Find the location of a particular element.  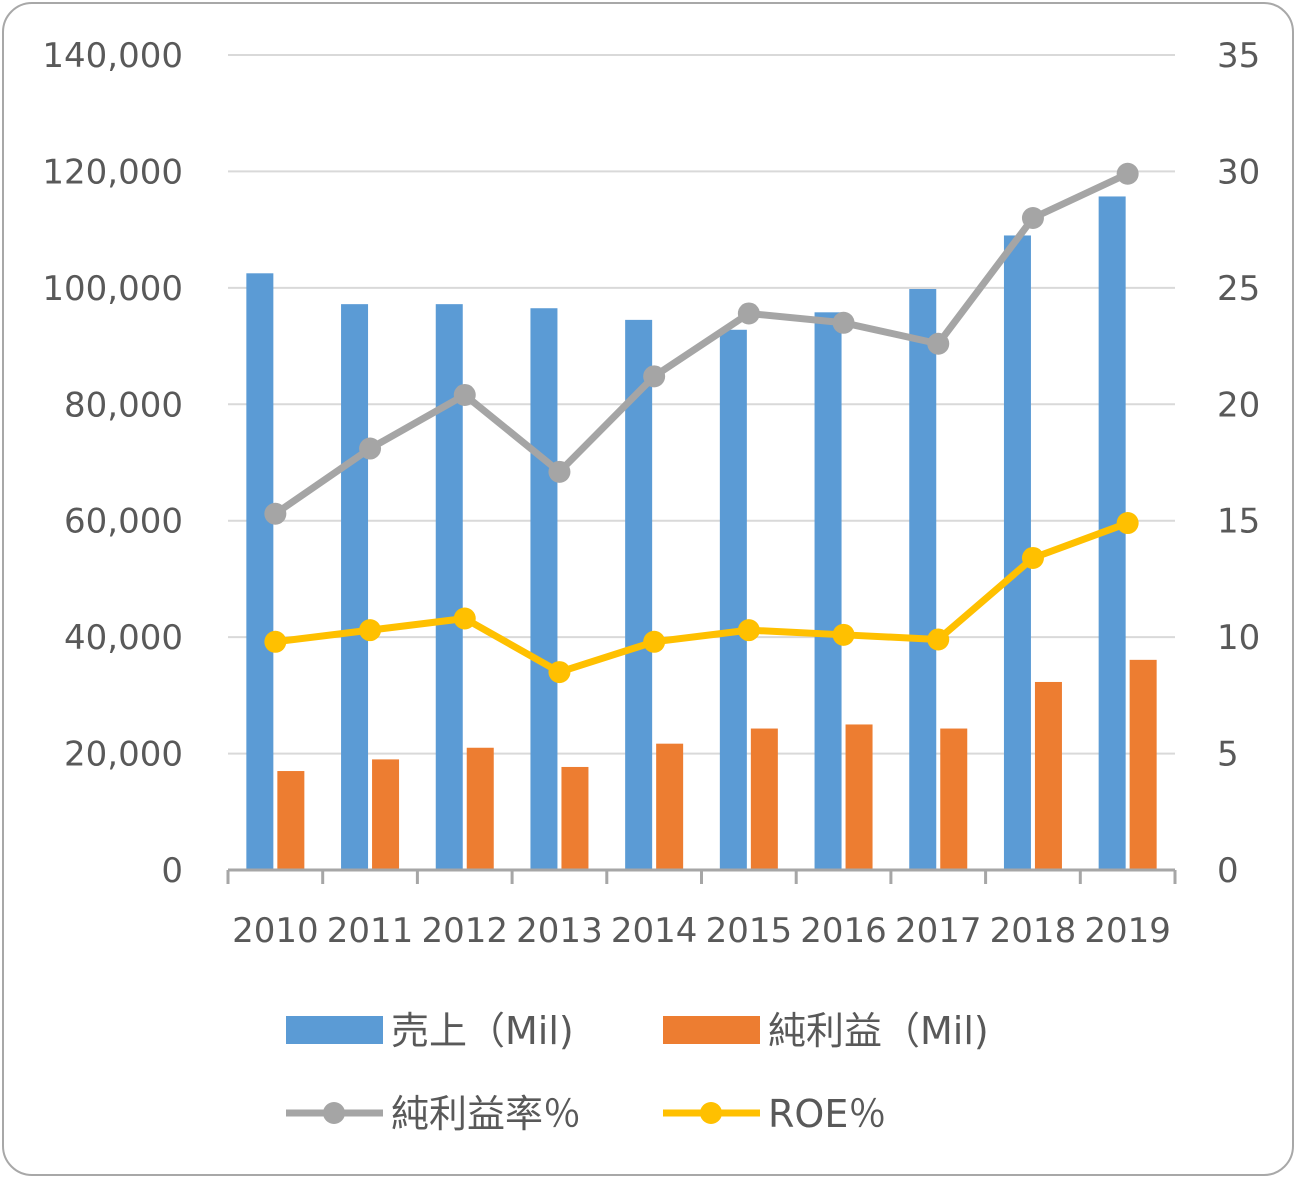

y-right-tick-label: 0 is located at coordinates (1228, 871).